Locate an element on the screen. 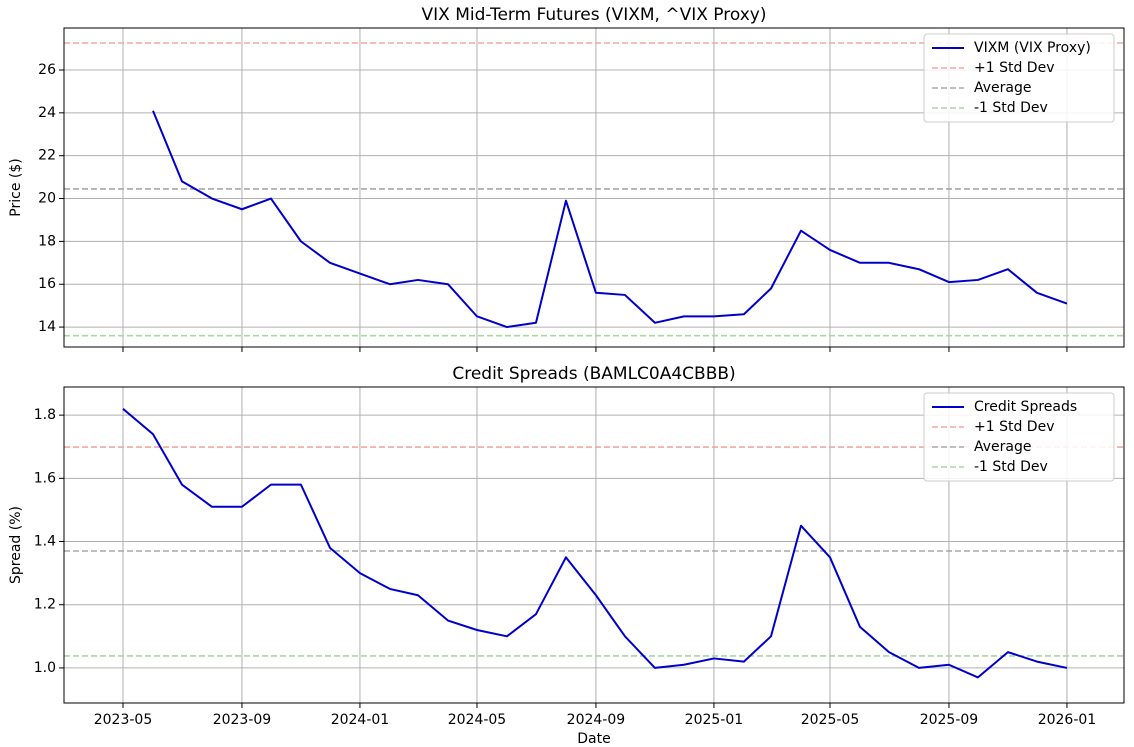  x-axis-label: Date is located at coordinates (593, 739).